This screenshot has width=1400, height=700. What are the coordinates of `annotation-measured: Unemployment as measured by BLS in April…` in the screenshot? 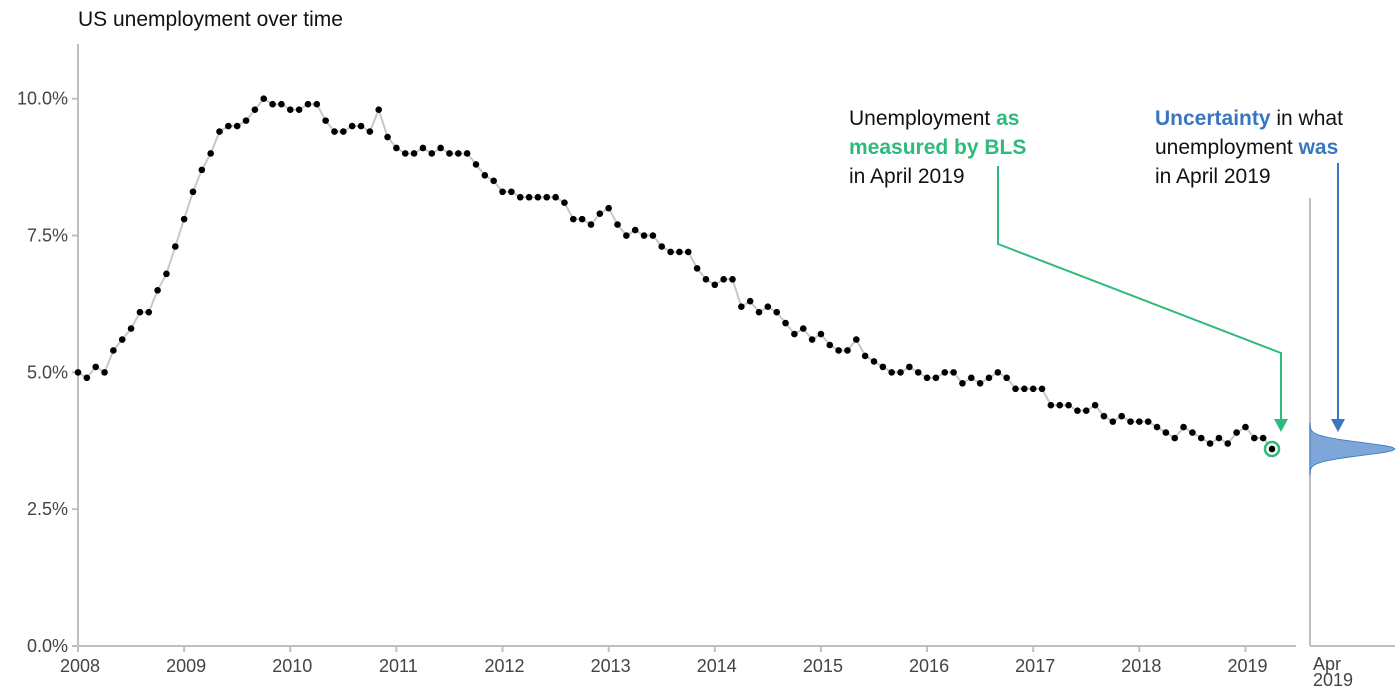 It's located at (937, 147).